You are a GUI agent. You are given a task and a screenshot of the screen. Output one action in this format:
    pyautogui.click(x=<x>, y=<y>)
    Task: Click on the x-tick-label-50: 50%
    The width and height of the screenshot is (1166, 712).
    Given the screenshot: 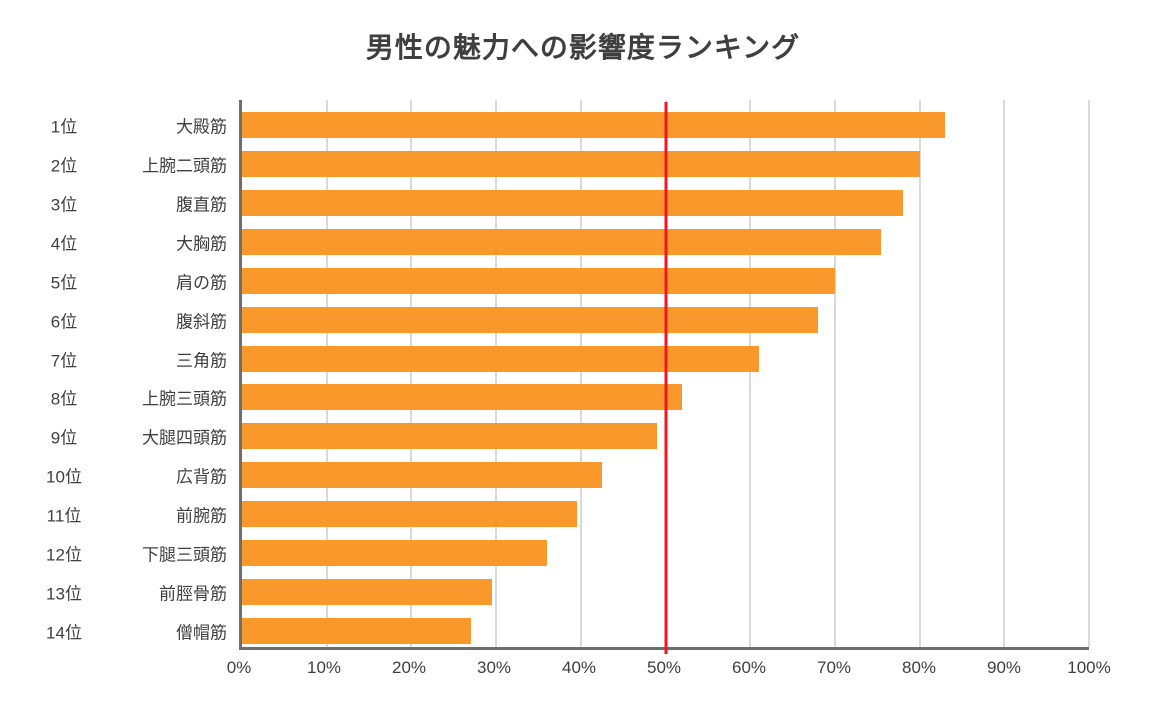 What is the action you would take?
    pyautogui.click(x=664, y=667)
    